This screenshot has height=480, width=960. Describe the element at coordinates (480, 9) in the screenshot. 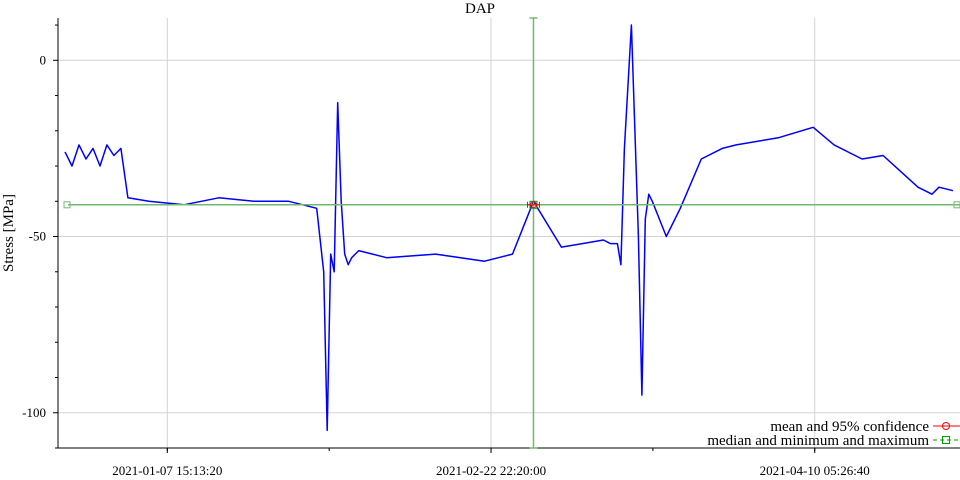

I see `chart-title: DAP` at that location.